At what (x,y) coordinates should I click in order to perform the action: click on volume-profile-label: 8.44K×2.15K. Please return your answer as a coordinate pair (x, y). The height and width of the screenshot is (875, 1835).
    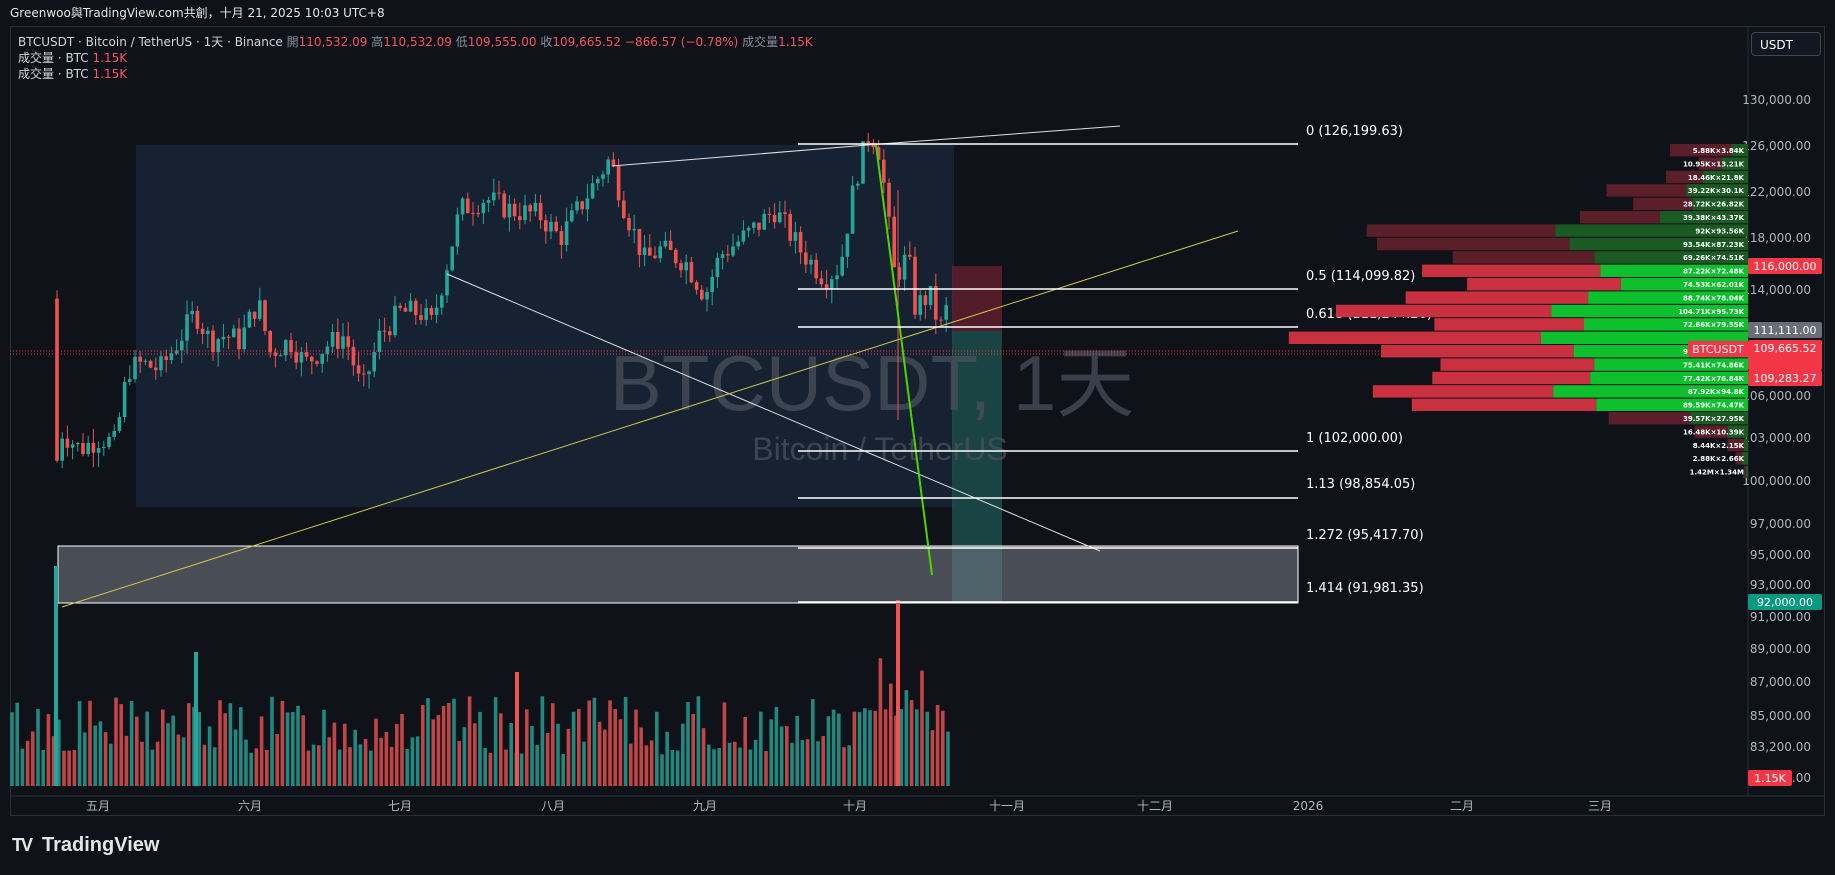
    Looking at the image, I should click on (1719, 446).